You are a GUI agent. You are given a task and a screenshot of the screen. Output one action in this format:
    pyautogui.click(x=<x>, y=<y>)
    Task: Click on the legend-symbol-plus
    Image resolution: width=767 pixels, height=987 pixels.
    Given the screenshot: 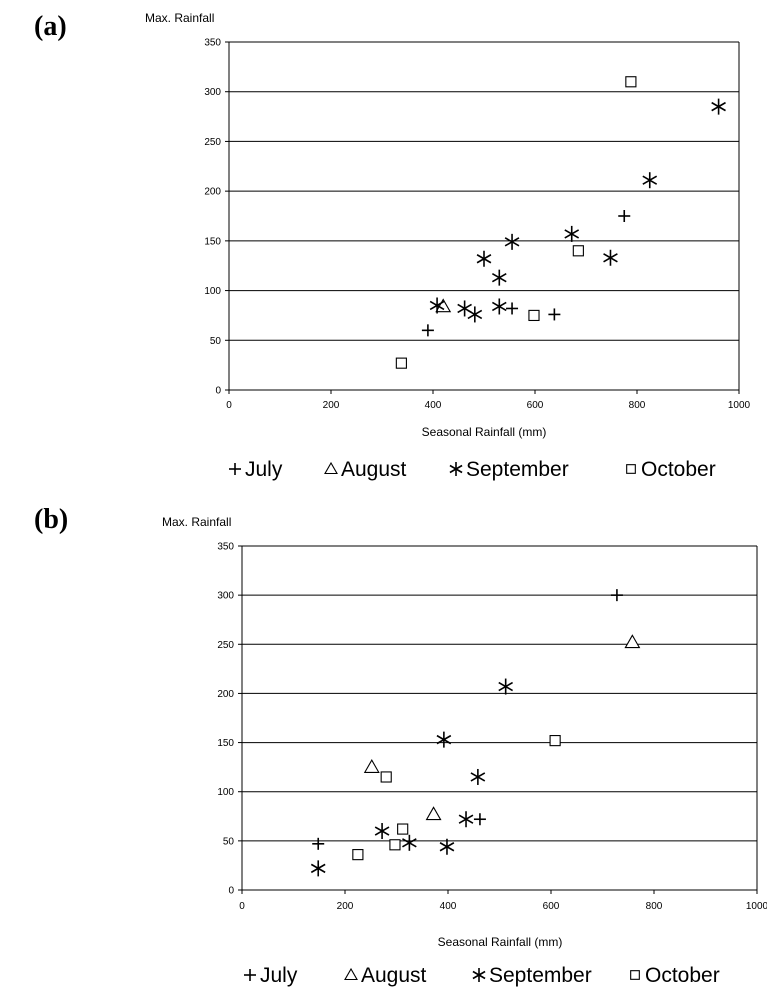 What is the action you would take?
    pyautogui.click(x=235, y=469)
    